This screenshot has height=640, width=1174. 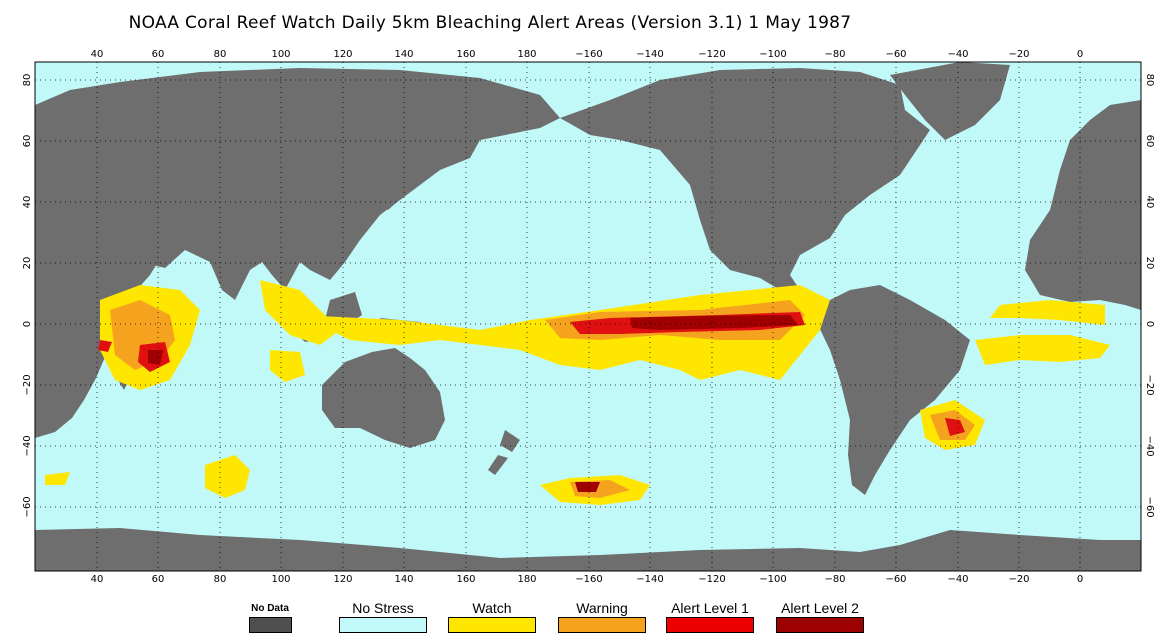 I want to click on lat-label-left: 80, so click(x=27, y=80).